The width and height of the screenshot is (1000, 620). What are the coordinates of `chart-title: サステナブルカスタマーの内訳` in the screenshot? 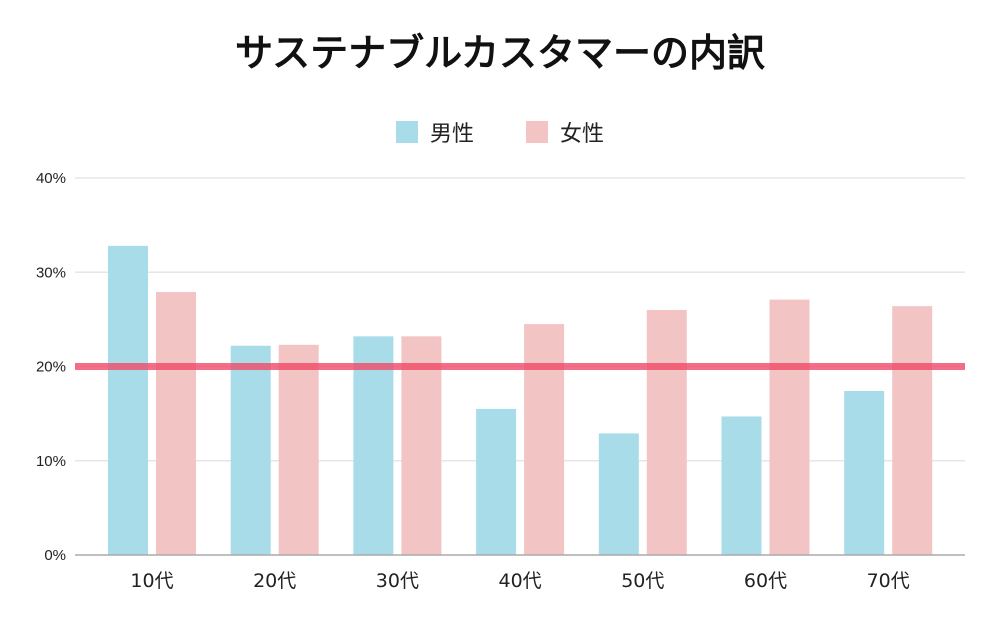 It's located at (500, 53).